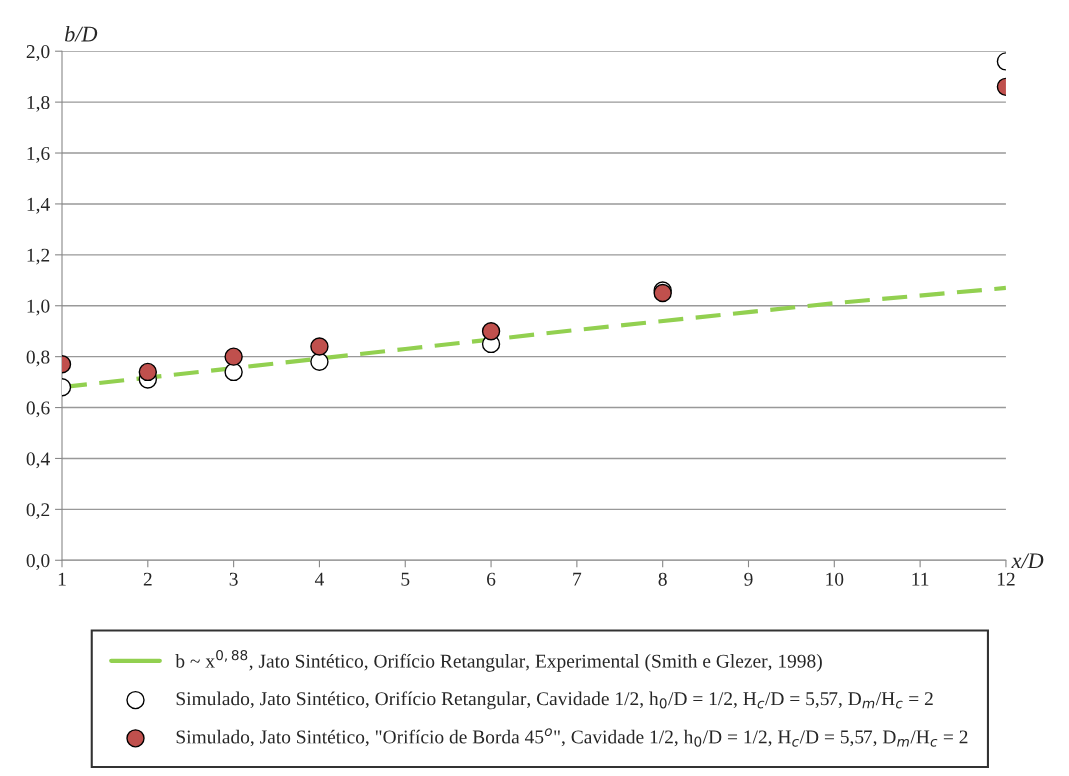  I want to click on x-tick-label: 2, so click(147, 579).